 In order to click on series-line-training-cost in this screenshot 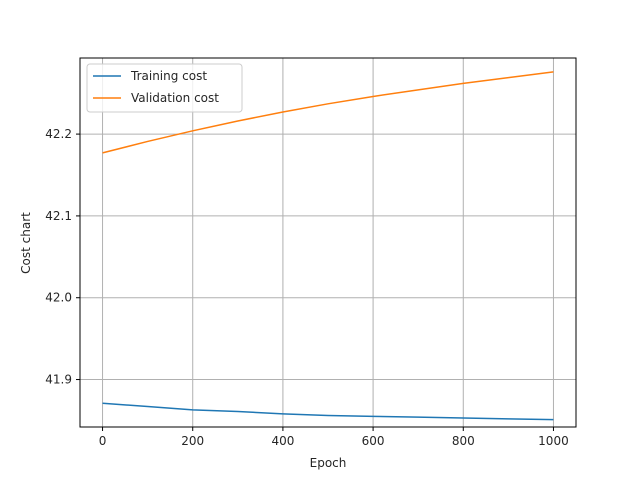, I will do `click(328, 411)`.